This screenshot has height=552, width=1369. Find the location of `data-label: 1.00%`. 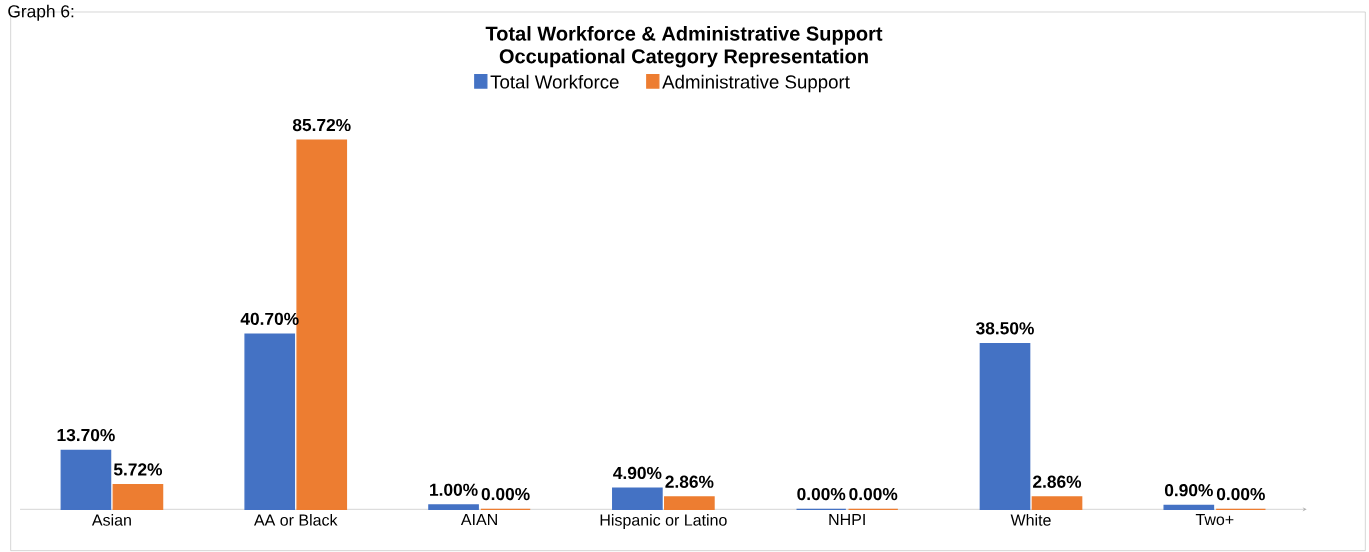

data-label: 1.00% is located at coordinates (454, 489).